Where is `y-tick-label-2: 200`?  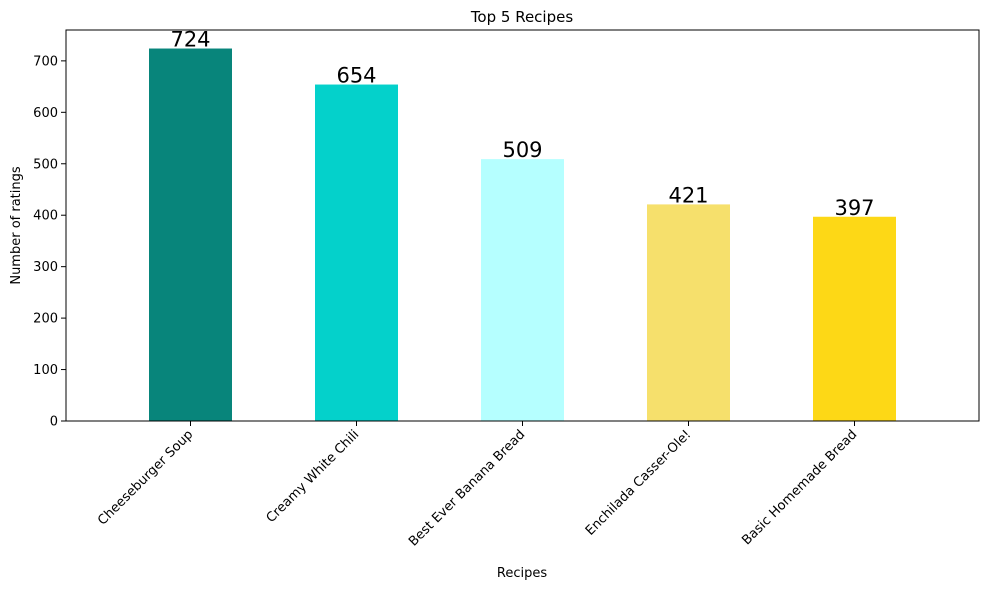 y-tick-label-2: 200 is located at coordinates (45, 319).